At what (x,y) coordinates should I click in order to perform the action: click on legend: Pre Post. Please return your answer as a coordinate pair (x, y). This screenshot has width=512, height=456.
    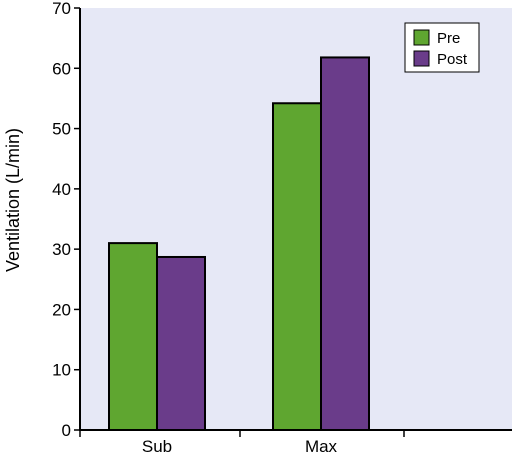
    Looking at the image, I should click on (442, 47).